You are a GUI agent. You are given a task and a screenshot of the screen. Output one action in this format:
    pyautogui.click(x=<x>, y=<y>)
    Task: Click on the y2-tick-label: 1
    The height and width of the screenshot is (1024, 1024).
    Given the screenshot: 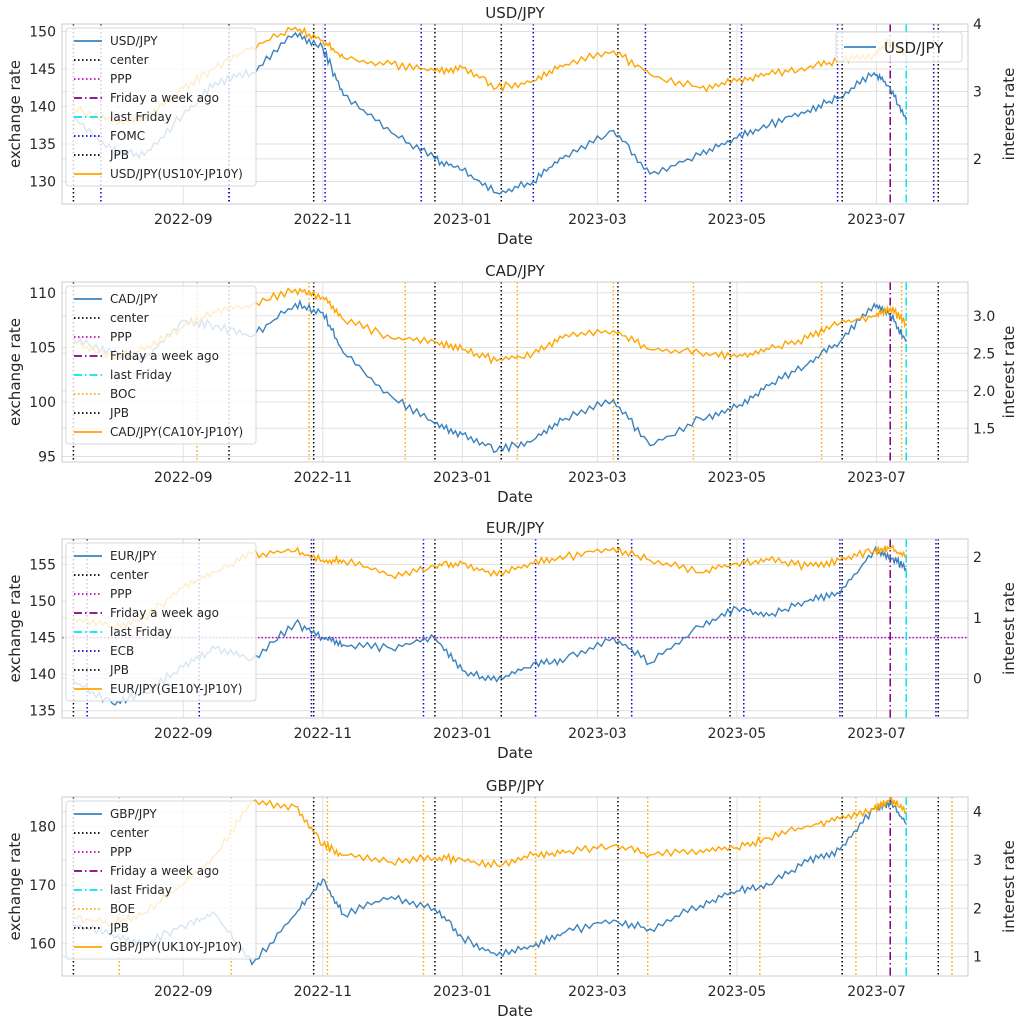 What is the action you would take?
    pyautogui.click(x=977, y=619)
    